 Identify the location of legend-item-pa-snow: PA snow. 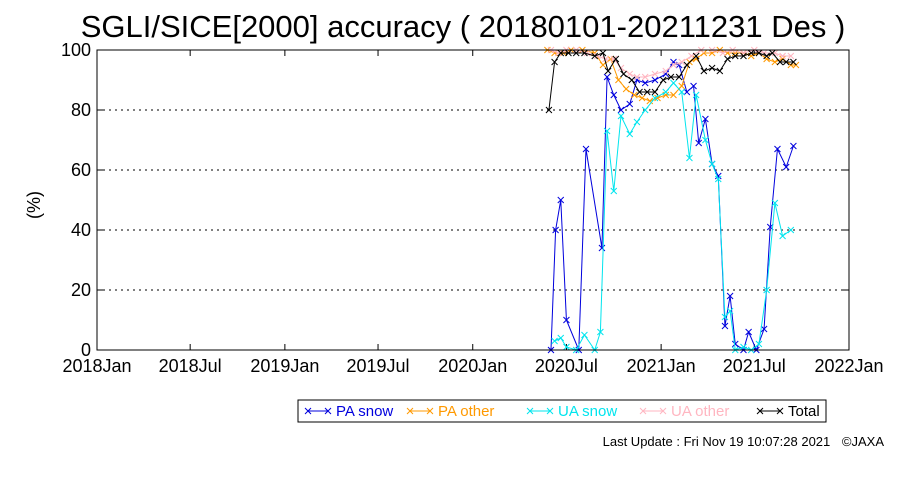
(348, 411).